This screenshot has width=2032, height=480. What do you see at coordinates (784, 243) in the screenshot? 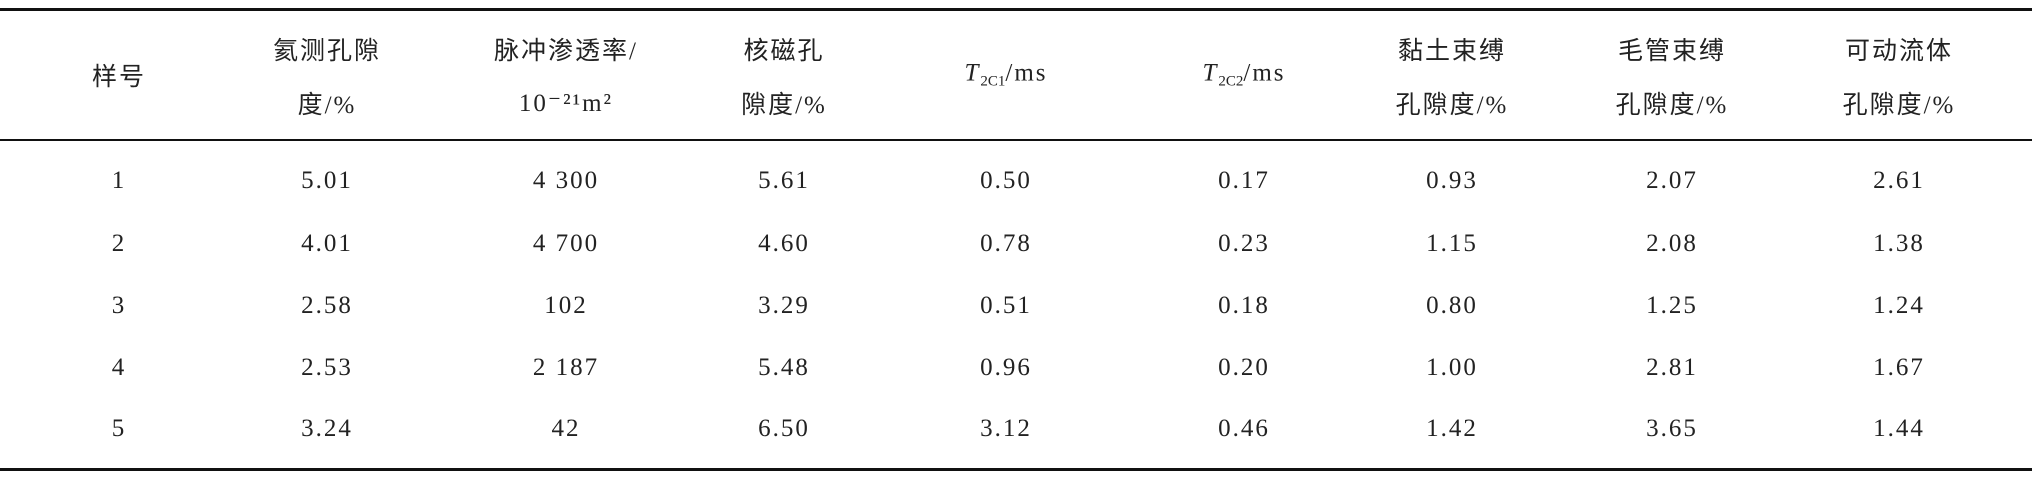
I see `table-cell: 4.60` at bounding box center [784, 243].